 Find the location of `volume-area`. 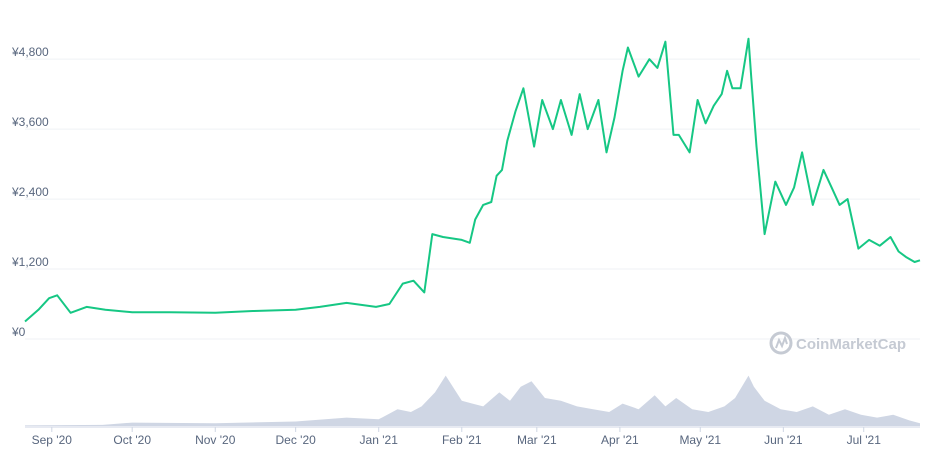

volume-area is located at coordinates (472, 400).